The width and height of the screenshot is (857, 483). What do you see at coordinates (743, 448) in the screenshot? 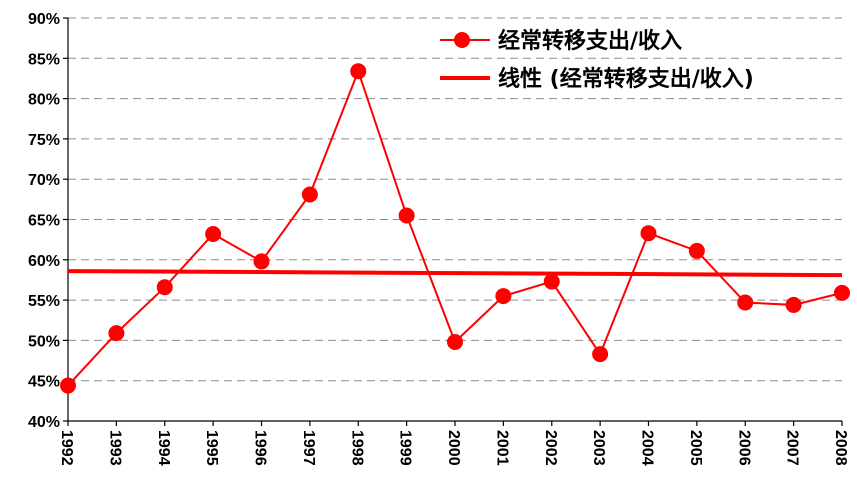
I see `x-tick-label: 2006` at bounding box center [743, 448].